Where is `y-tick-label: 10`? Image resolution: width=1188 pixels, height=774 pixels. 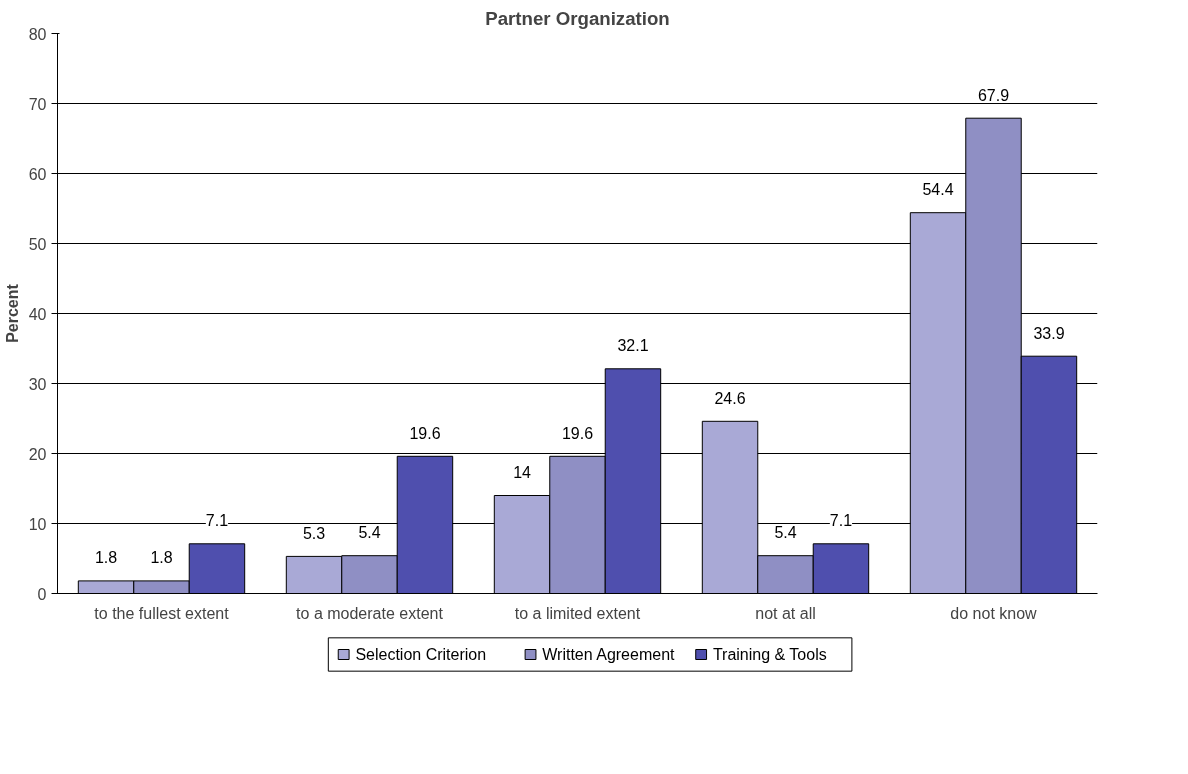 y-tick-label: 10 is located at coordinates (37, 524).